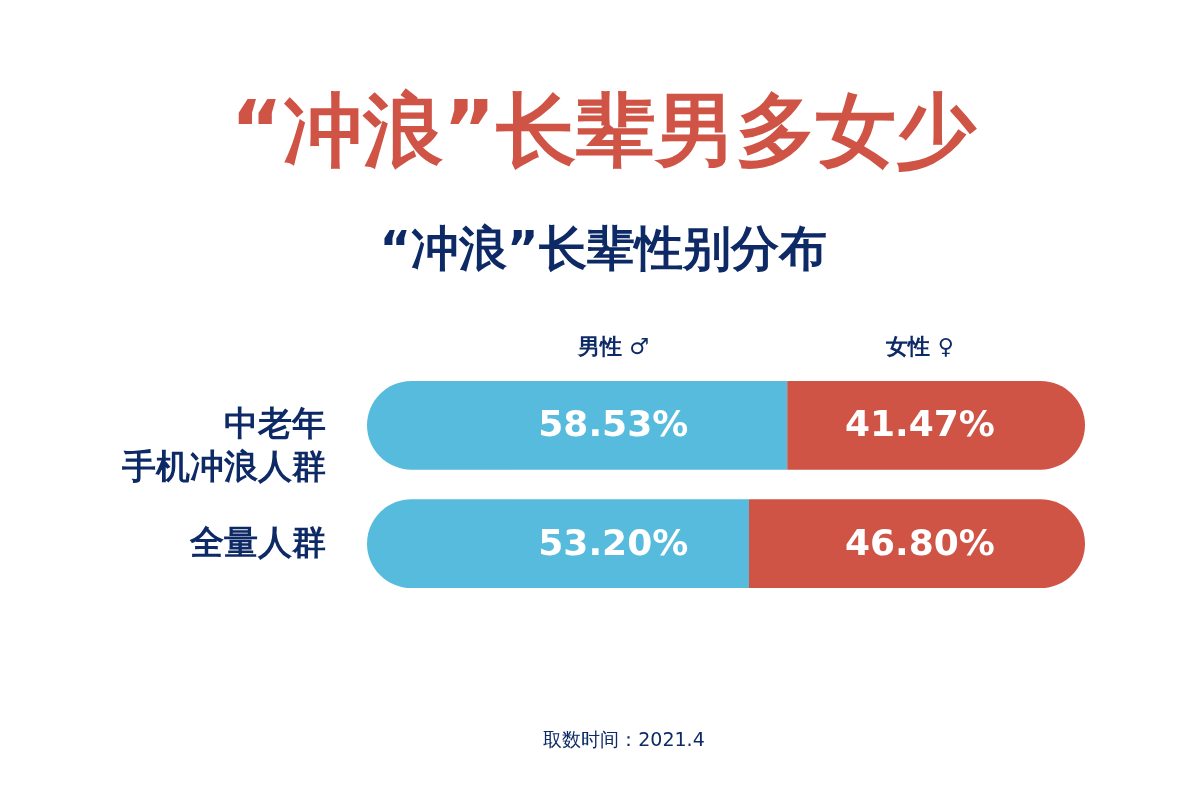 Image resolution: width=1190 pixels, height=807 pixels. I want to click on data-label: 41.47%, so click(919, 424).